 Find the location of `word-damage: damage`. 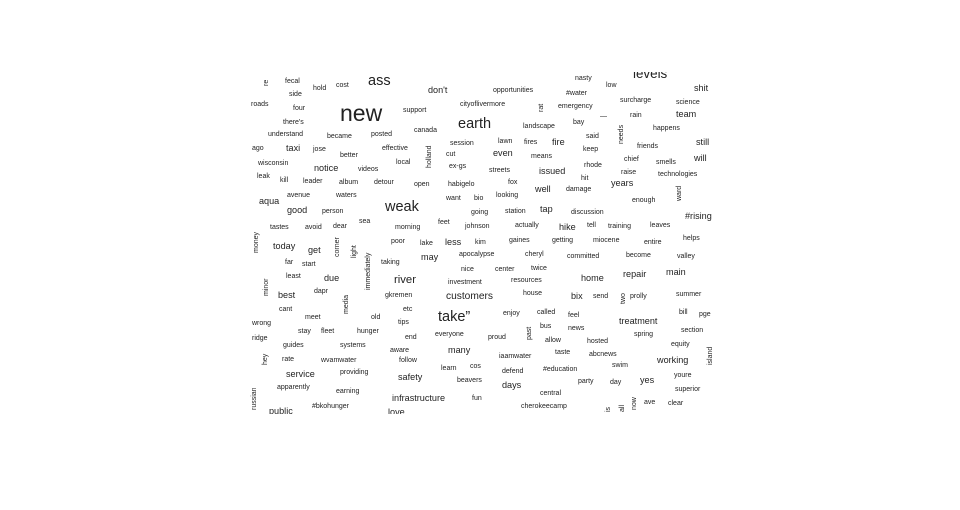

word-damage: damage is located at coordinates (579, 189).